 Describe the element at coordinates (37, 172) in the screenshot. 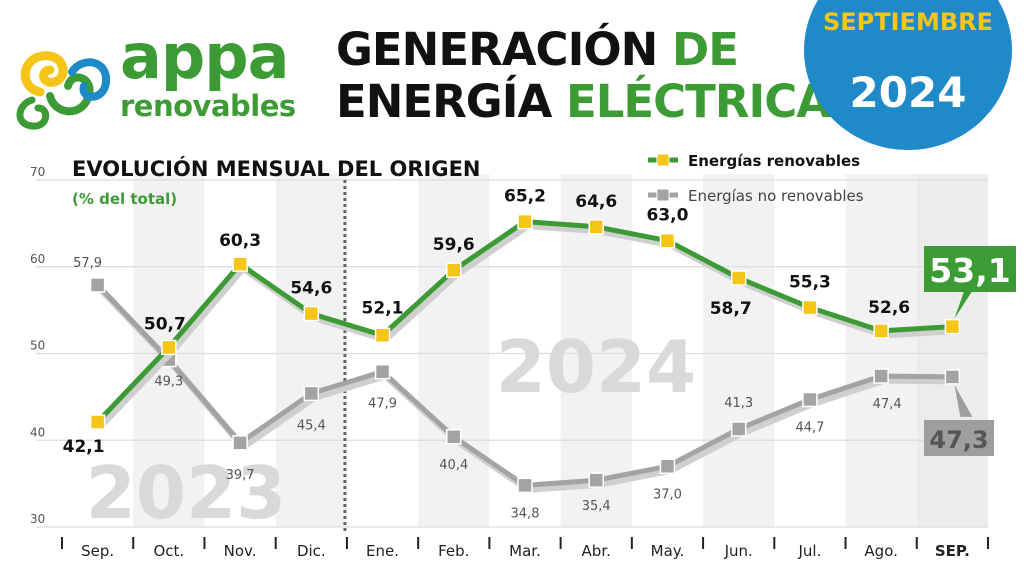

I see `y-tick-label: 70` at that location.